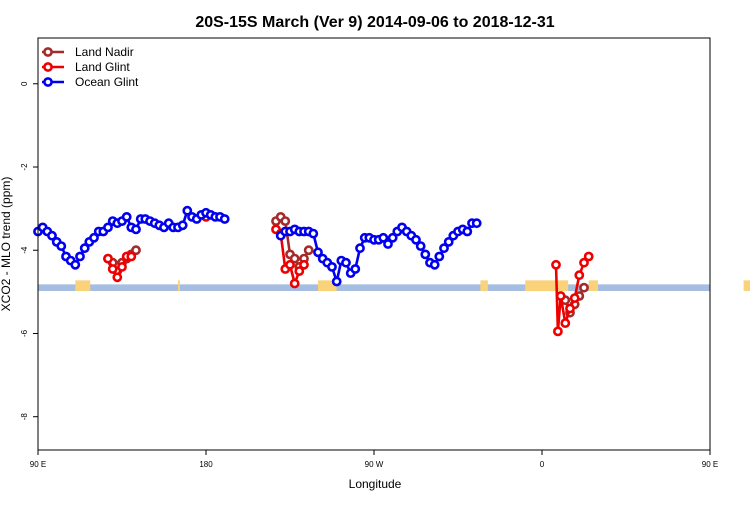  Describe the element at coordinates (104, 52) in the screenshot. I see `legend-label: Land Nadir` at that location.